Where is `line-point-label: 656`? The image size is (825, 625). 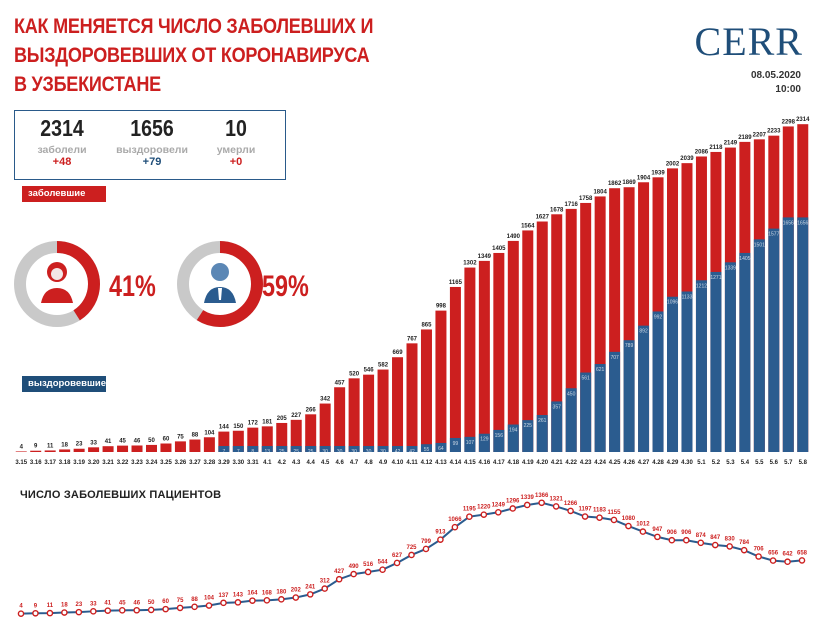
line-point-label: 656 is located at coordinates (773, 554).